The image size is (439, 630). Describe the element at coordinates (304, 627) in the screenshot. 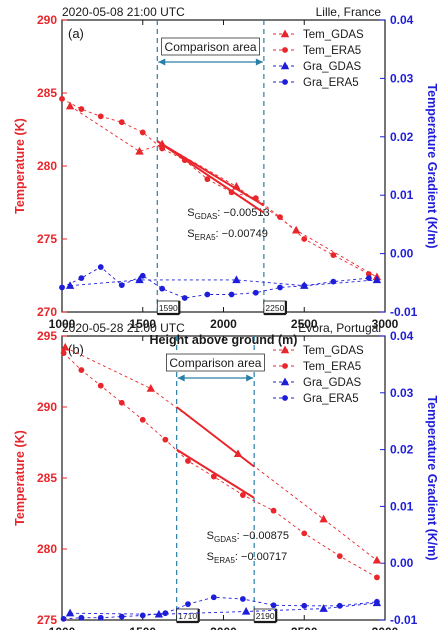

I see `x-tick-label: 2500` at that location.